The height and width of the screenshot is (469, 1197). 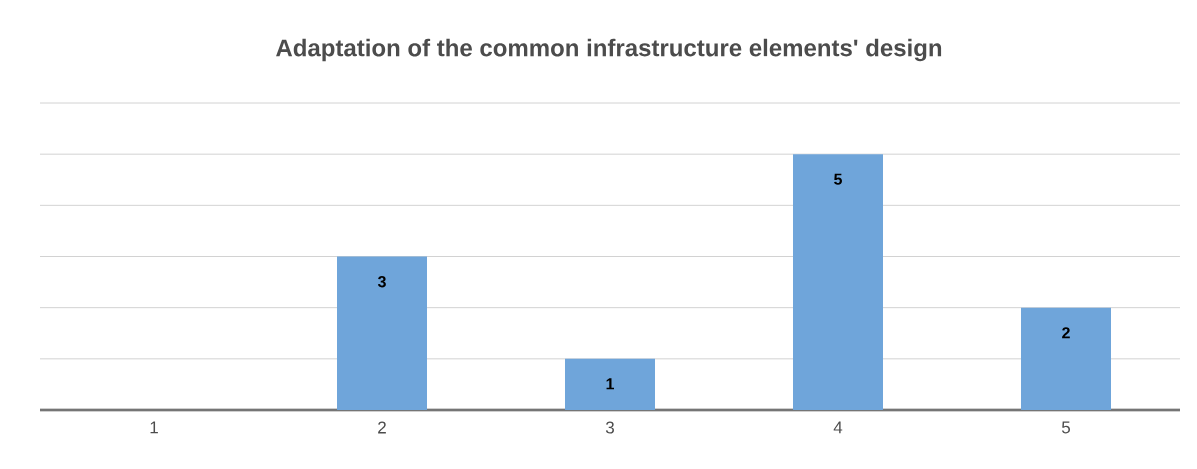 What do you see at coordinates (609, 427) in the screenshot?
I see `x-tick-label: 3` at bounding box center [609, 427].